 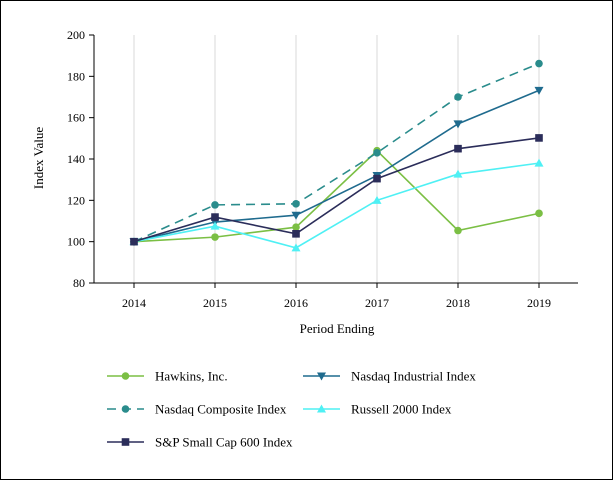 I want to click on data-point-nasdaq-composite-index-2019, so click(x=539, y=63).